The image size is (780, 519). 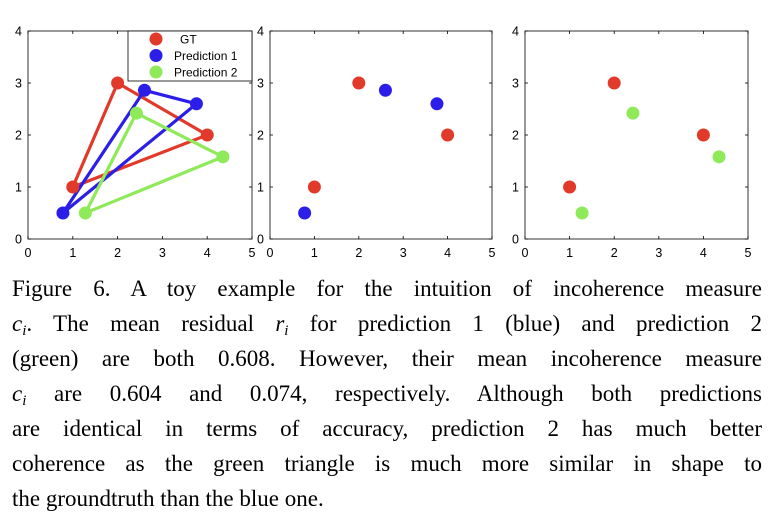 What do you see at coordinates (525, 323) in the screenshot?
I see `caption-text: for prediction 1 (blue) and prediction 2` at bounding box center [525, 323].